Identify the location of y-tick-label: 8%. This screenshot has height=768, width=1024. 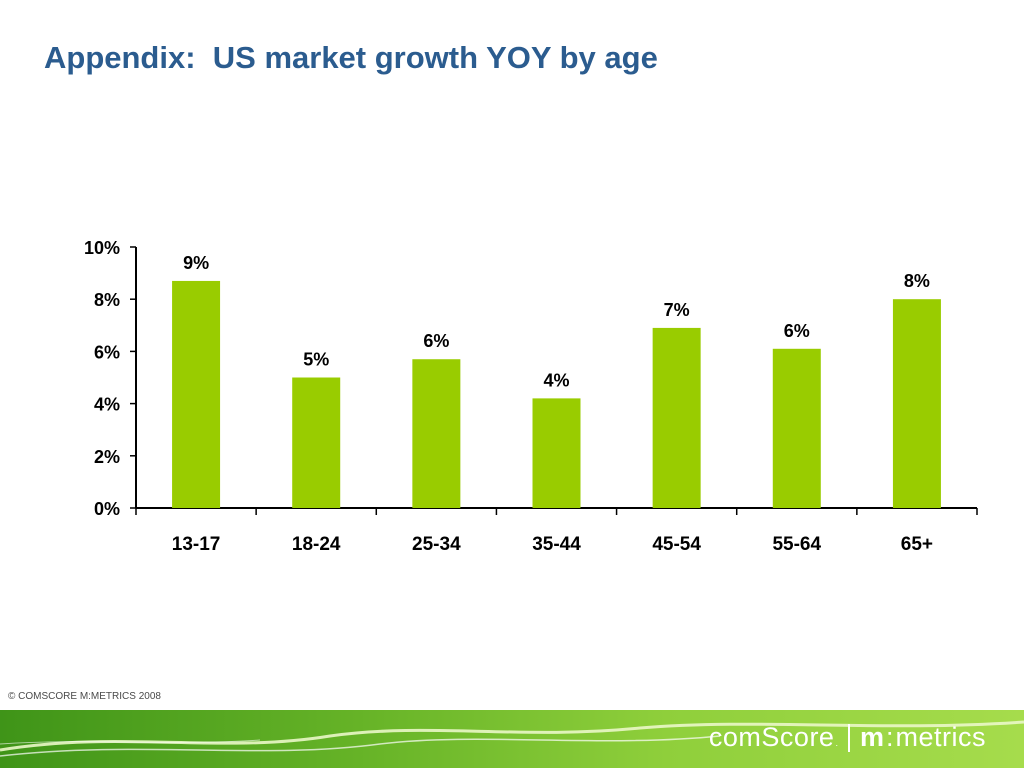
(107, 300).